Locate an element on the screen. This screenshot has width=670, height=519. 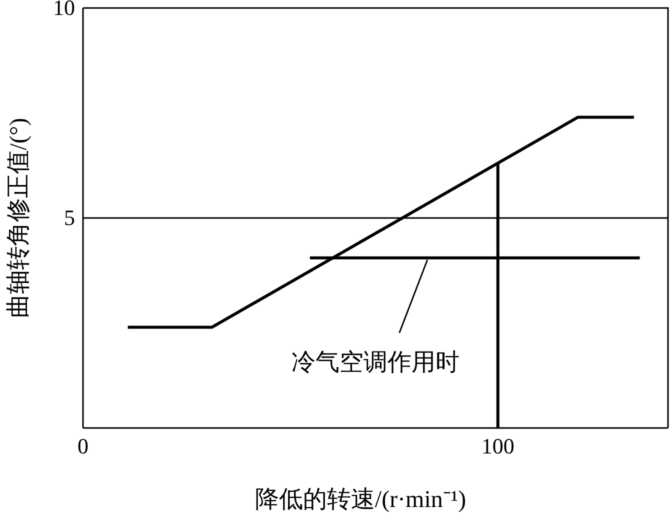
x-tick-label: 0 is located at coordinates (83, 446).